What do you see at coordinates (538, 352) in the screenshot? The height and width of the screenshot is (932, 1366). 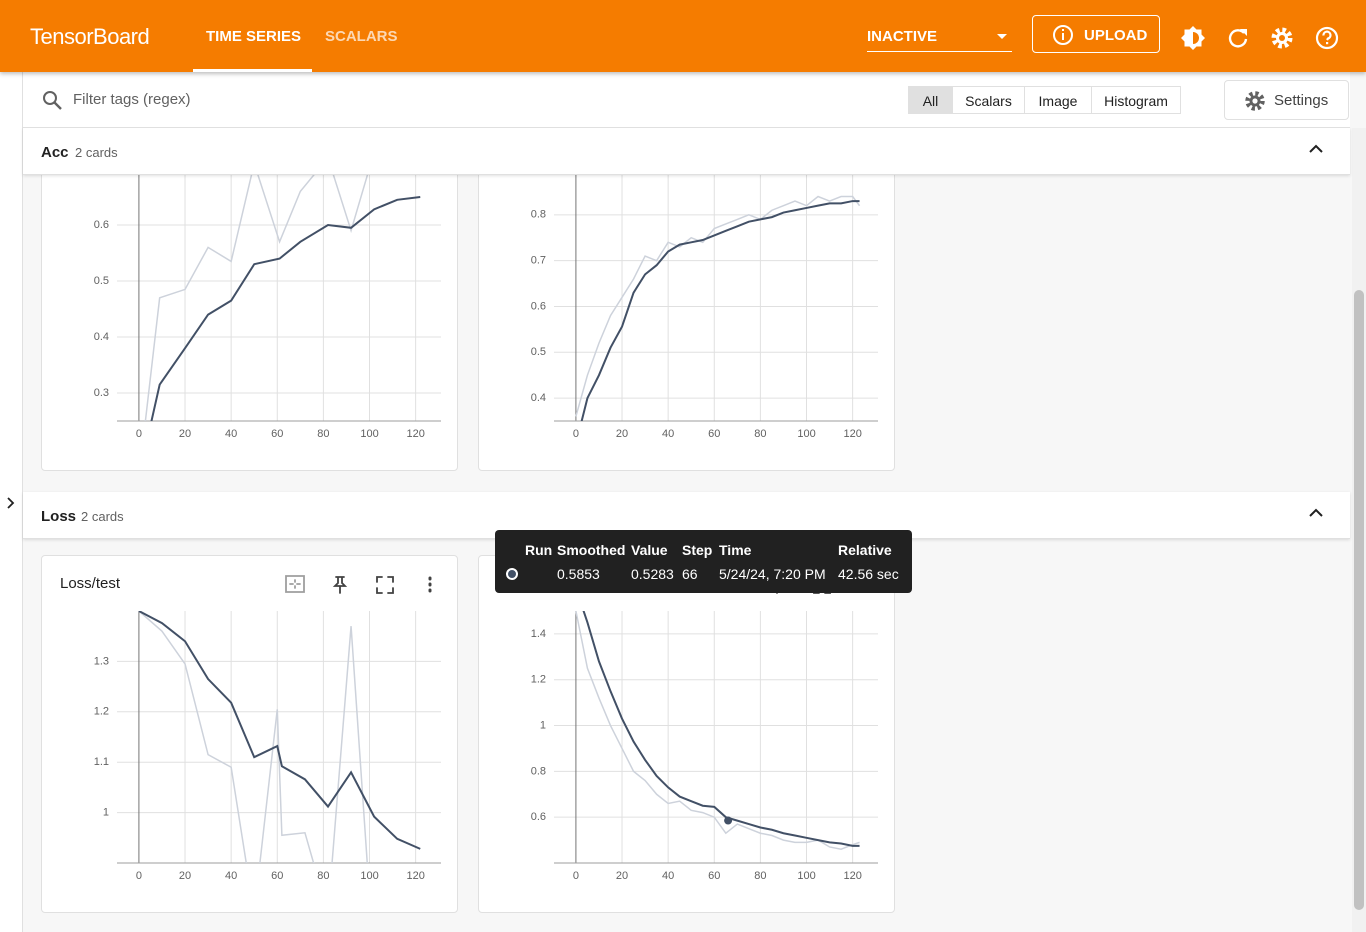 I see `y-tick-label: 0.5` at bounding box center [538, 352].